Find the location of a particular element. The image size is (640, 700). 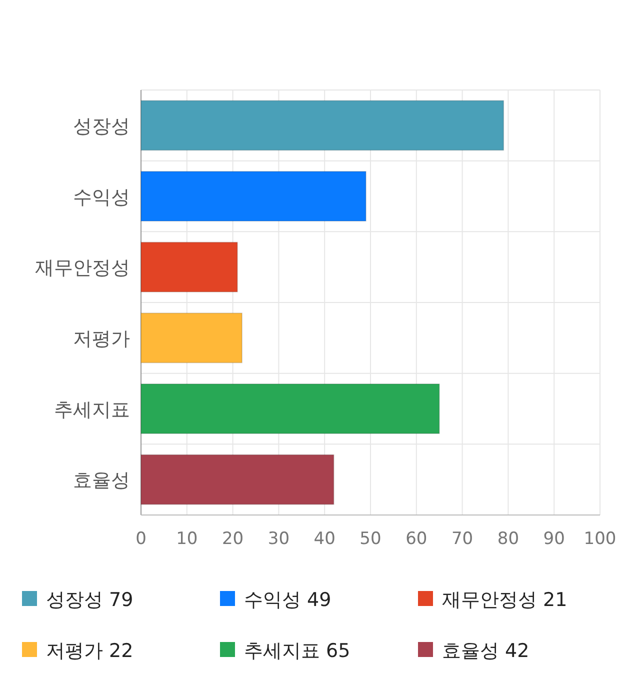

legend-label: 재무안정성 21 is located at coordinates (505, 600).